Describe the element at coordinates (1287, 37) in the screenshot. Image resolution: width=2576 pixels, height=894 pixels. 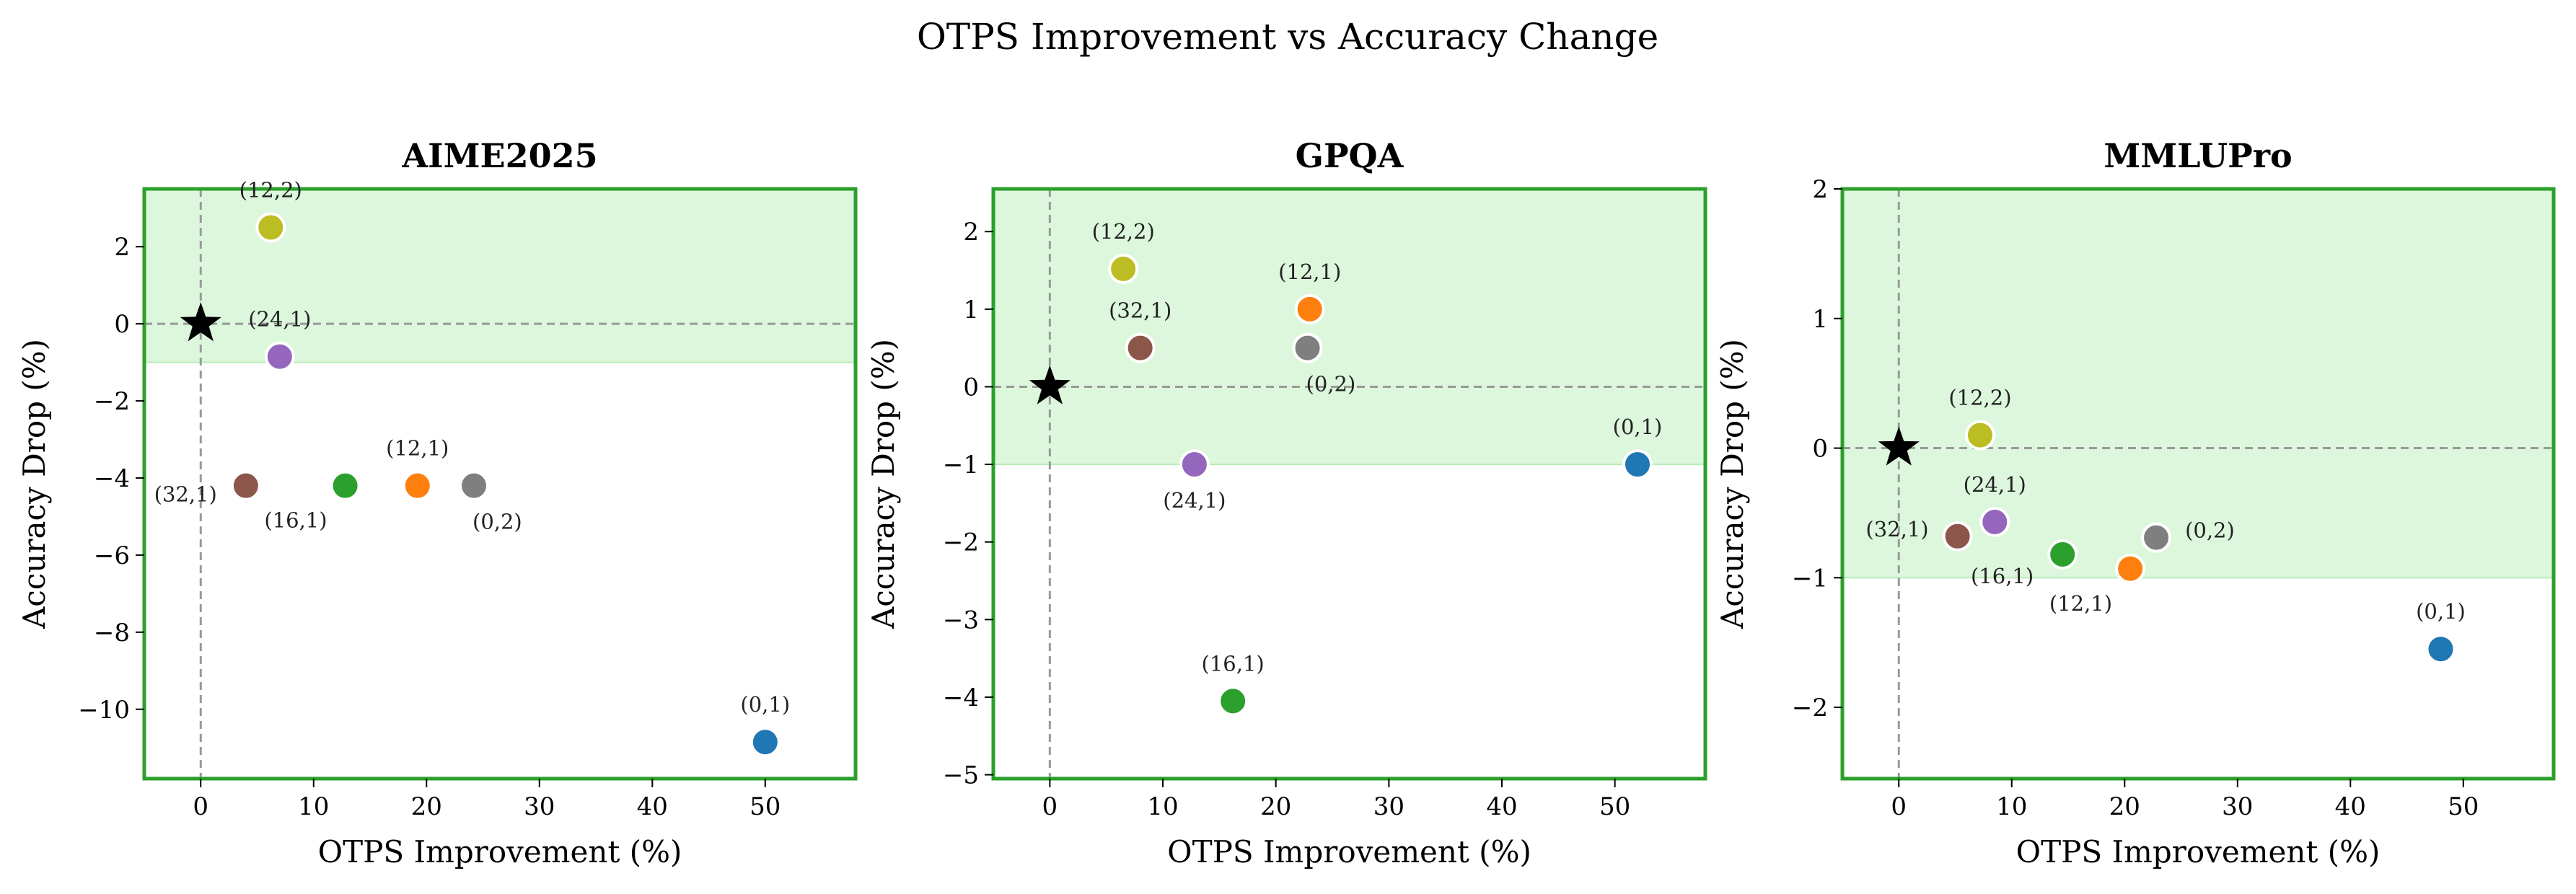
I see `figure-title: OTPS Improvement vs Accuracy Change` at that location.